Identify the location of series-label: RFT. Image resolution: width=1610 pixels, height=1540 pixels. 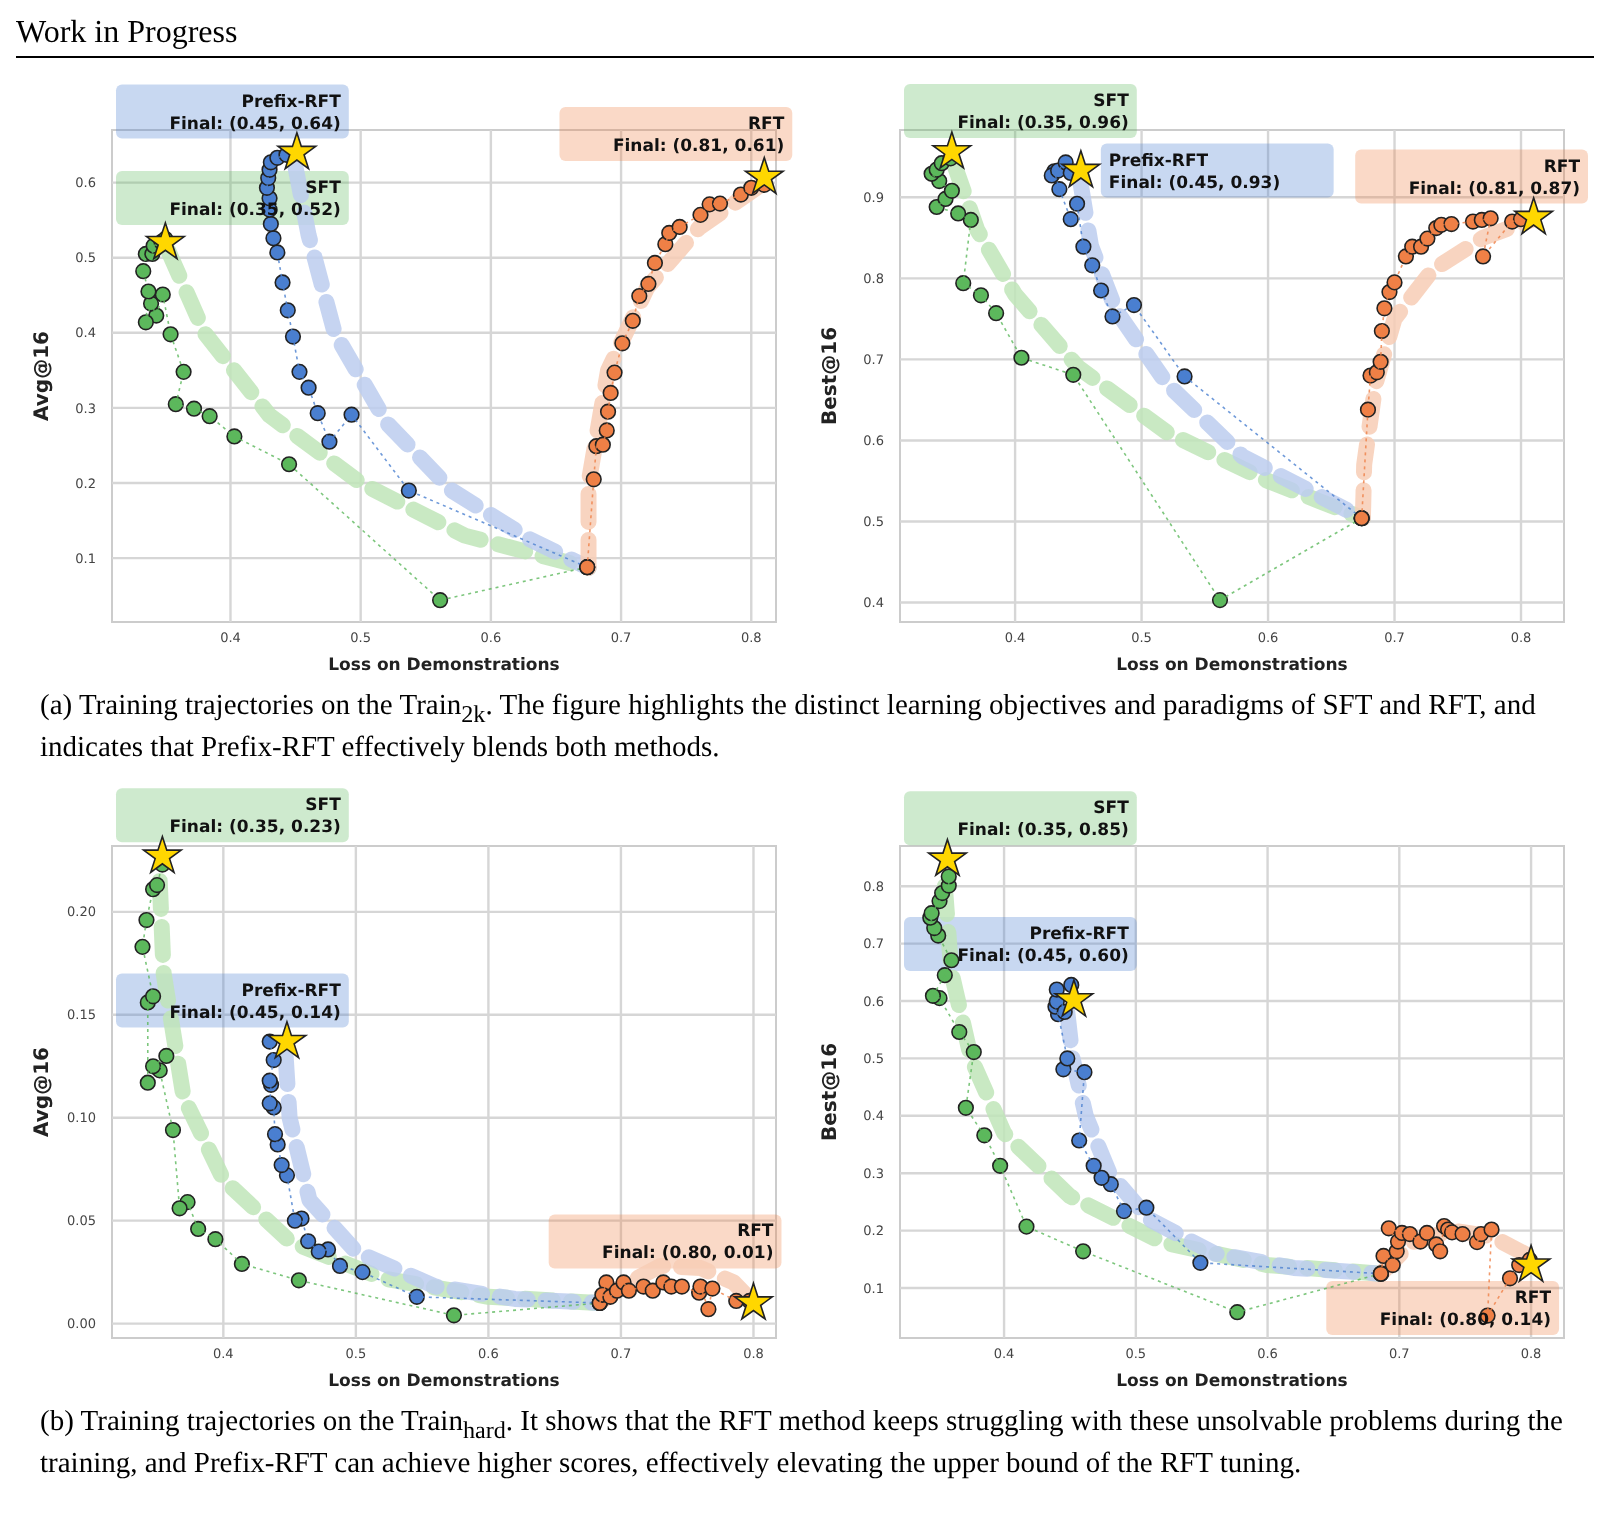
(1532, 1298).